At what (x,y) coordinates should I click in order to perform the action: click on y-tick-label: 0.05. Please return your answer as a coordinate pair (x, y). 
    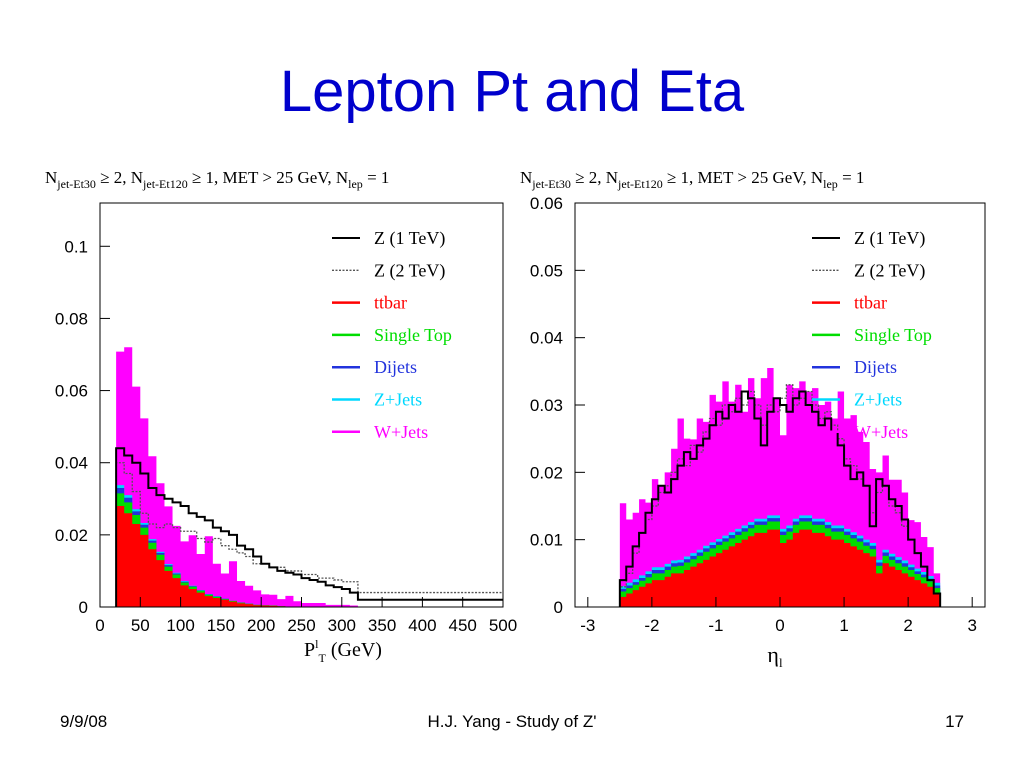
    Looking at the image, I should click on (546, 270).